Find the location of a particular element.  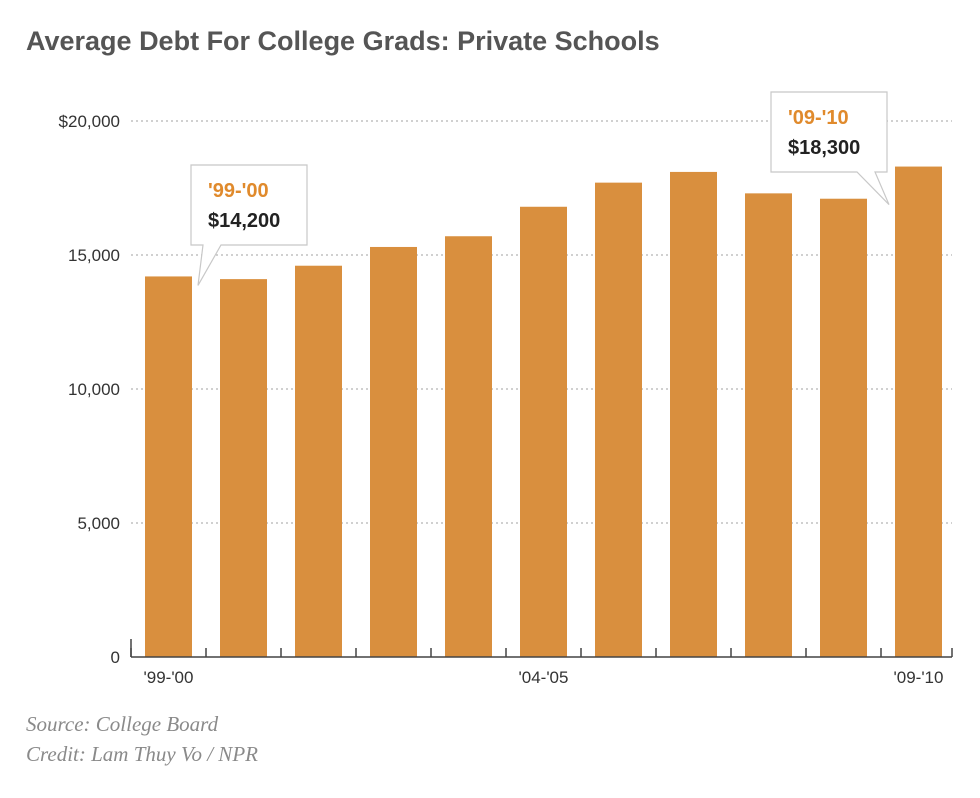

y-tick-label: $20,000 is located at coordinates (89, 121).